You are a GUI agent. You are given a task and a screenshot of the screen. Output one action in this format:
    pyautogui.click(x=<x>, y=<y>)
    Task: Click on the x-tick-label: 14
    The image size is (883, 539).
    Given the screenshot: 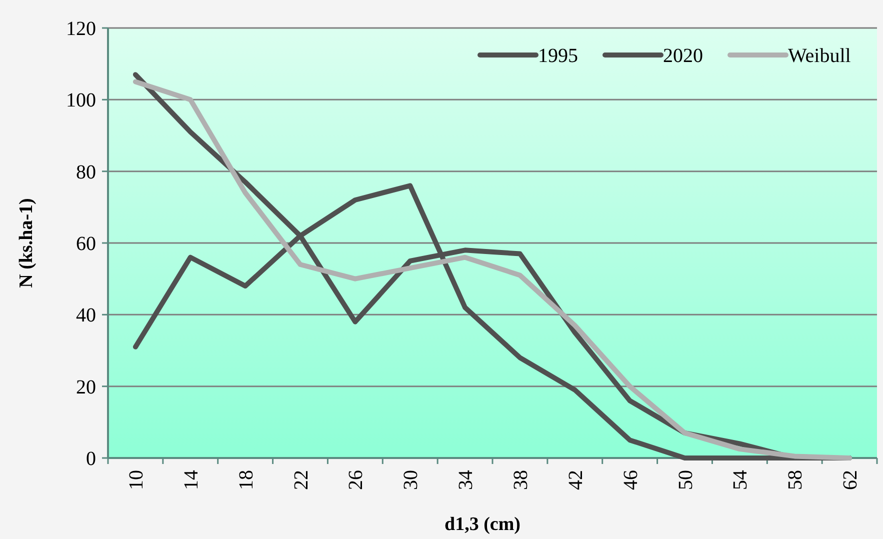 What is the action you would take?
    pyautogui.click(x=191, y=480)
    